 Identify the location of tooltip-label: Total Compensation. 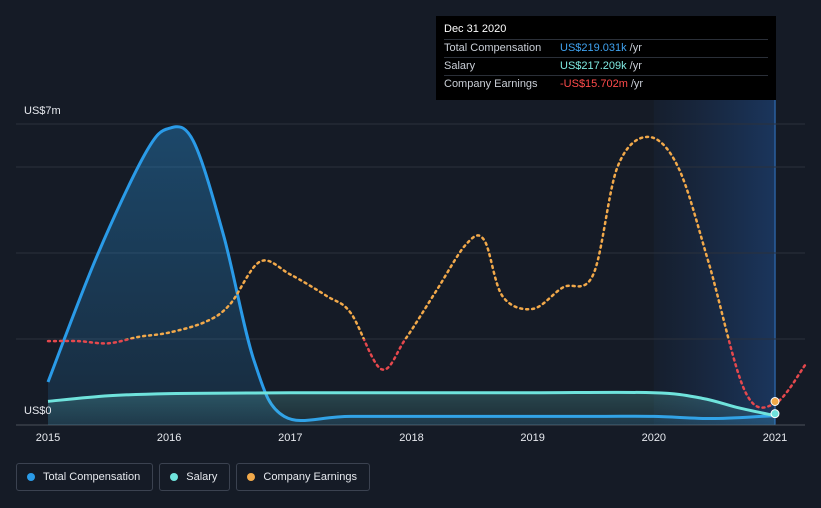
(493, 48).